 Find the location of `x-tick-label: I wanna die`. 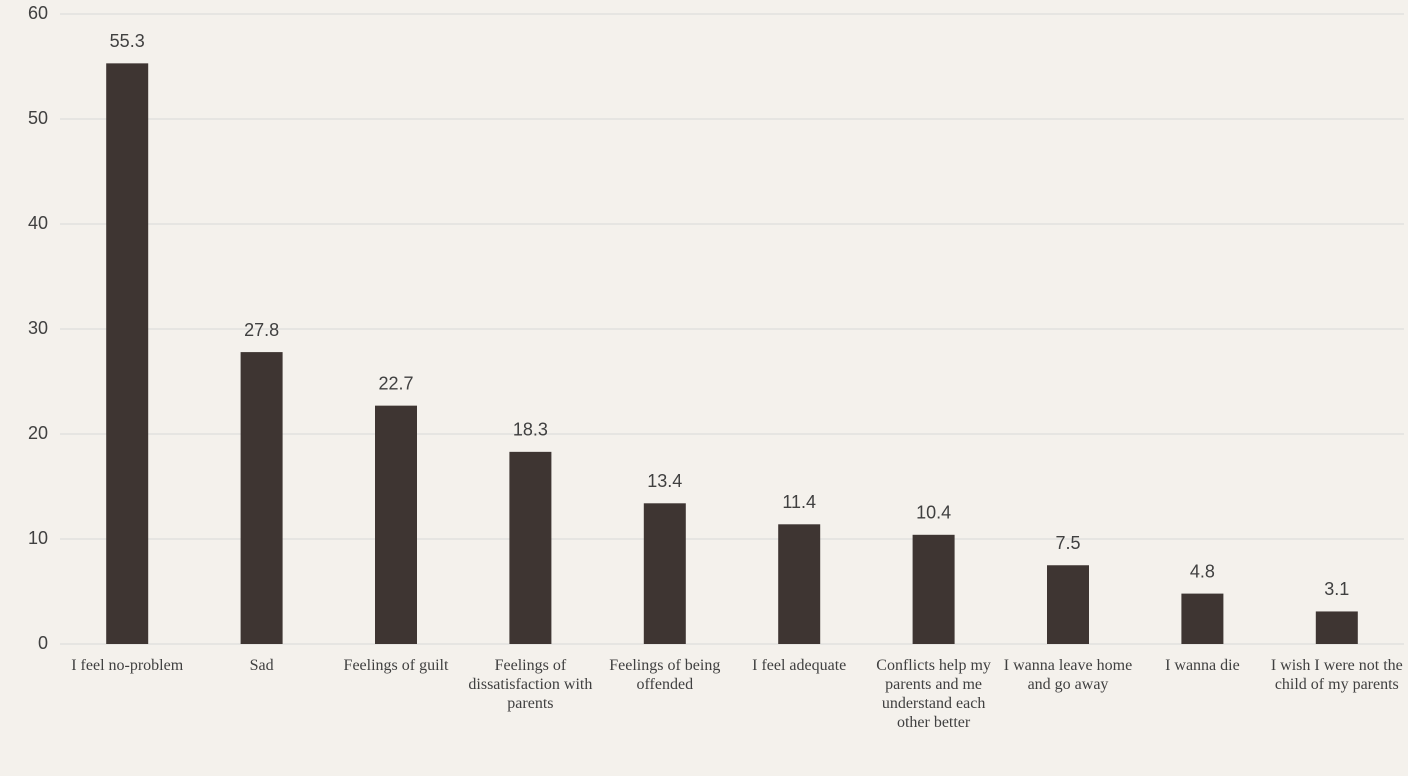

x-tick-label: I wanna die is located at coordinates (1202, 665).